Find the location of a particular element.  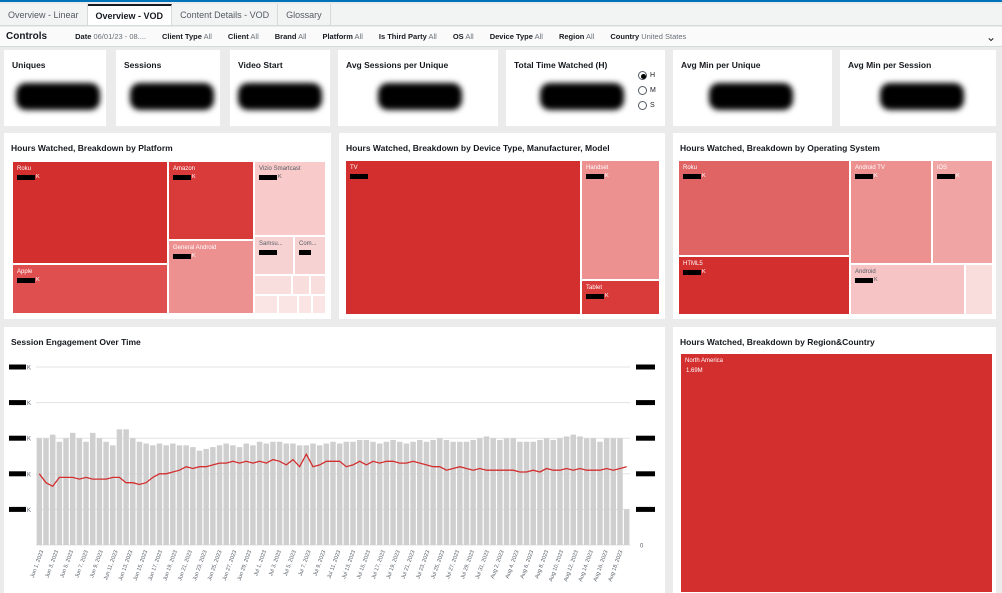

treemap-cell-apple: Apple K is located at coordinates (90, 289).